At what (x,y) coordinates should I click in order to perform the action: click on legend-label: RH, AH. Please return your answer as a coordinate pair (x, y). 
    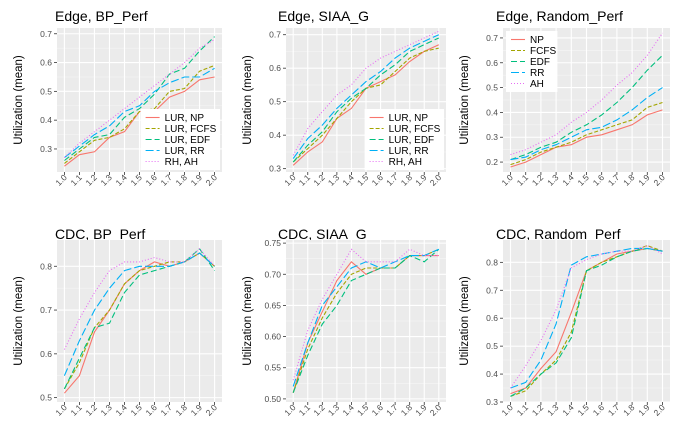
    Looking at the image, I should click on (181, 162).